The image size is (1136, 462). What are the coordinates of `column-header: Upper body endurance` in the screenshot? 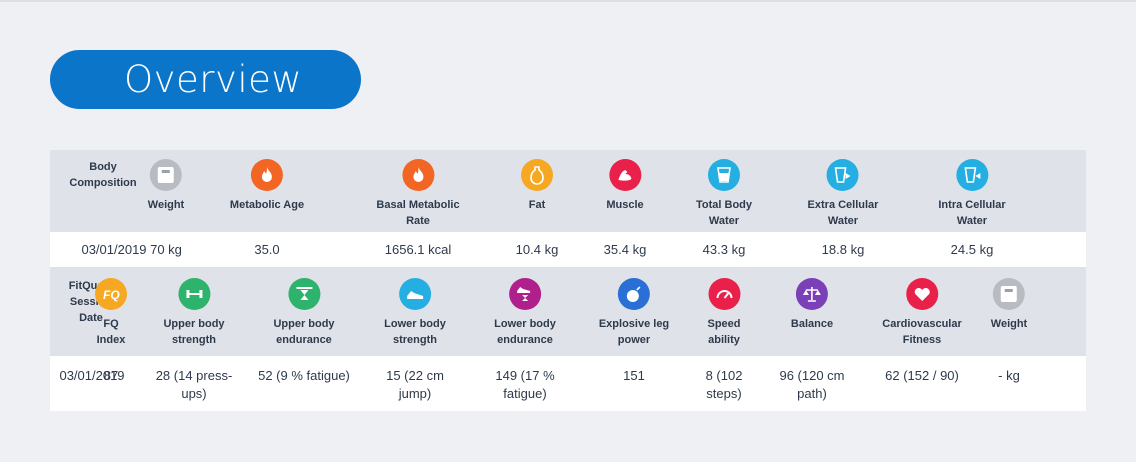 It's located at (304, 313).